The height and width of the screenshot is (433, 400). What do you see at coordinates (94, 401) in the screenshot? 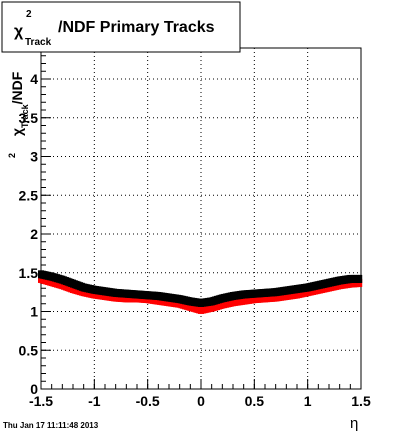
I see `x-tick-label: -1` at bounding box center [94, 401].